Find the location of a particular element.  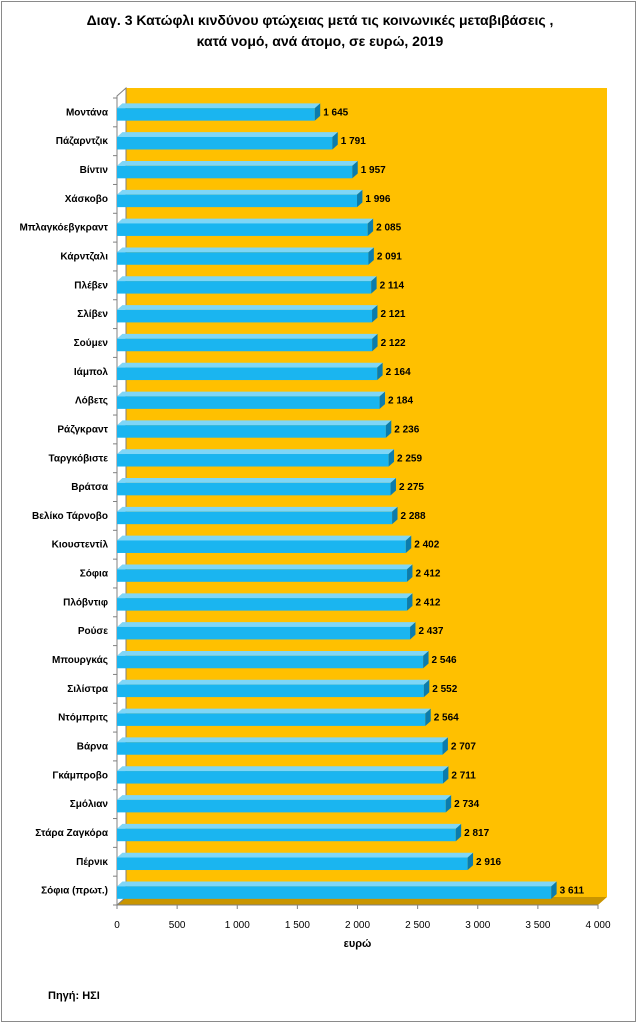

bar-value-label: 2 121 is located at coordinates (392, 314).